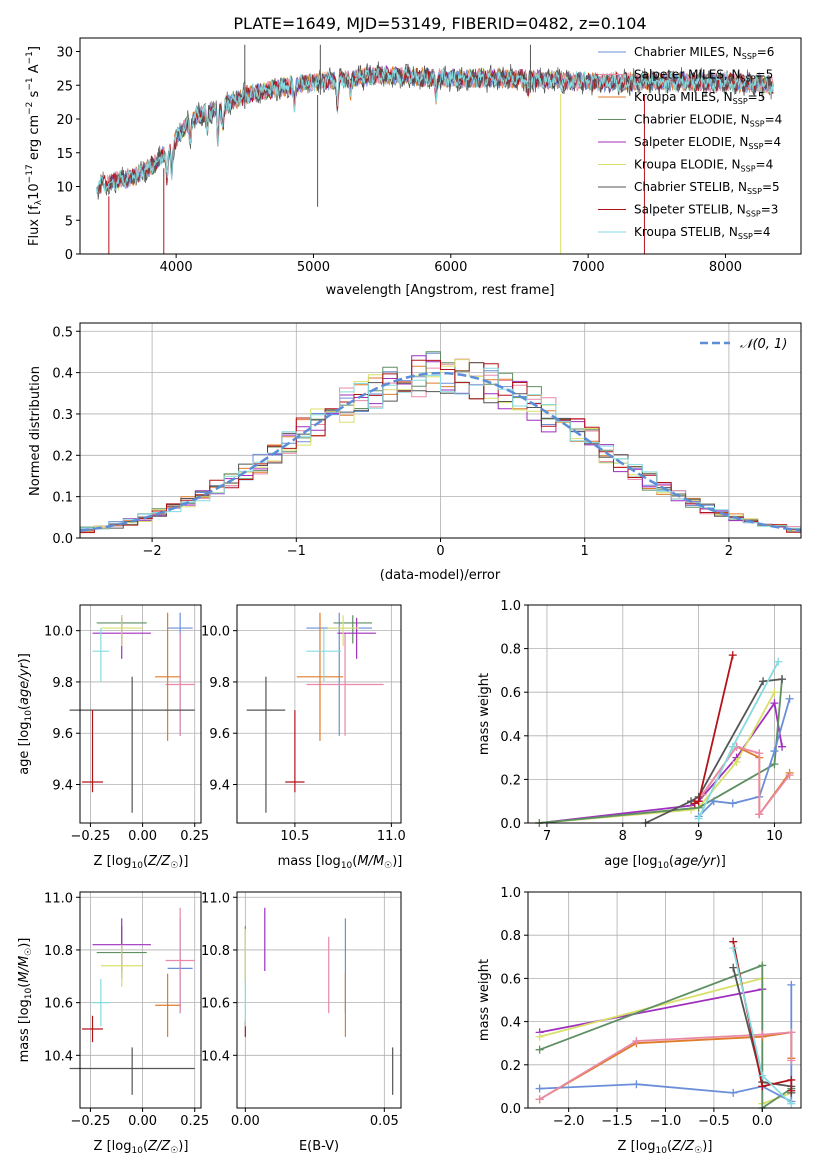 This screenshot has height=1170, width=819. Describe the element at coordinates (762, 1121) in the screenshot. I see `x-tick-label: 0.0` at that location.